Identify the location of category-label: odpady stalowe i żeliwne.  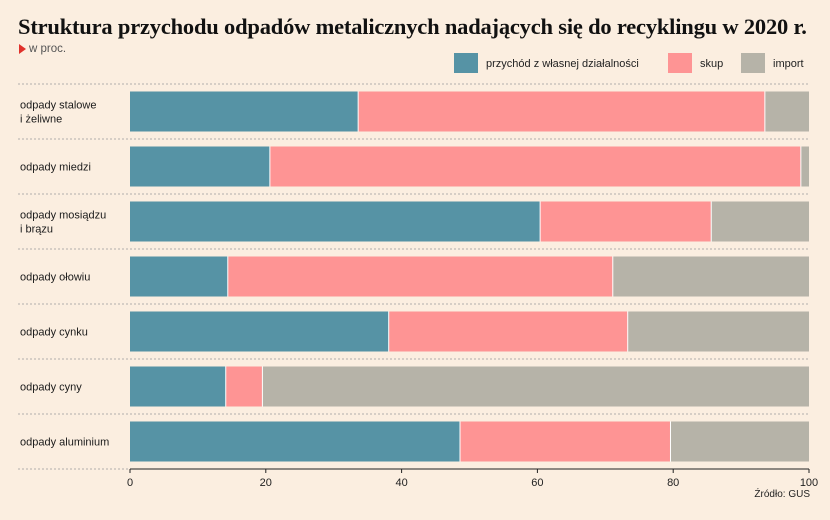
(58, 113).